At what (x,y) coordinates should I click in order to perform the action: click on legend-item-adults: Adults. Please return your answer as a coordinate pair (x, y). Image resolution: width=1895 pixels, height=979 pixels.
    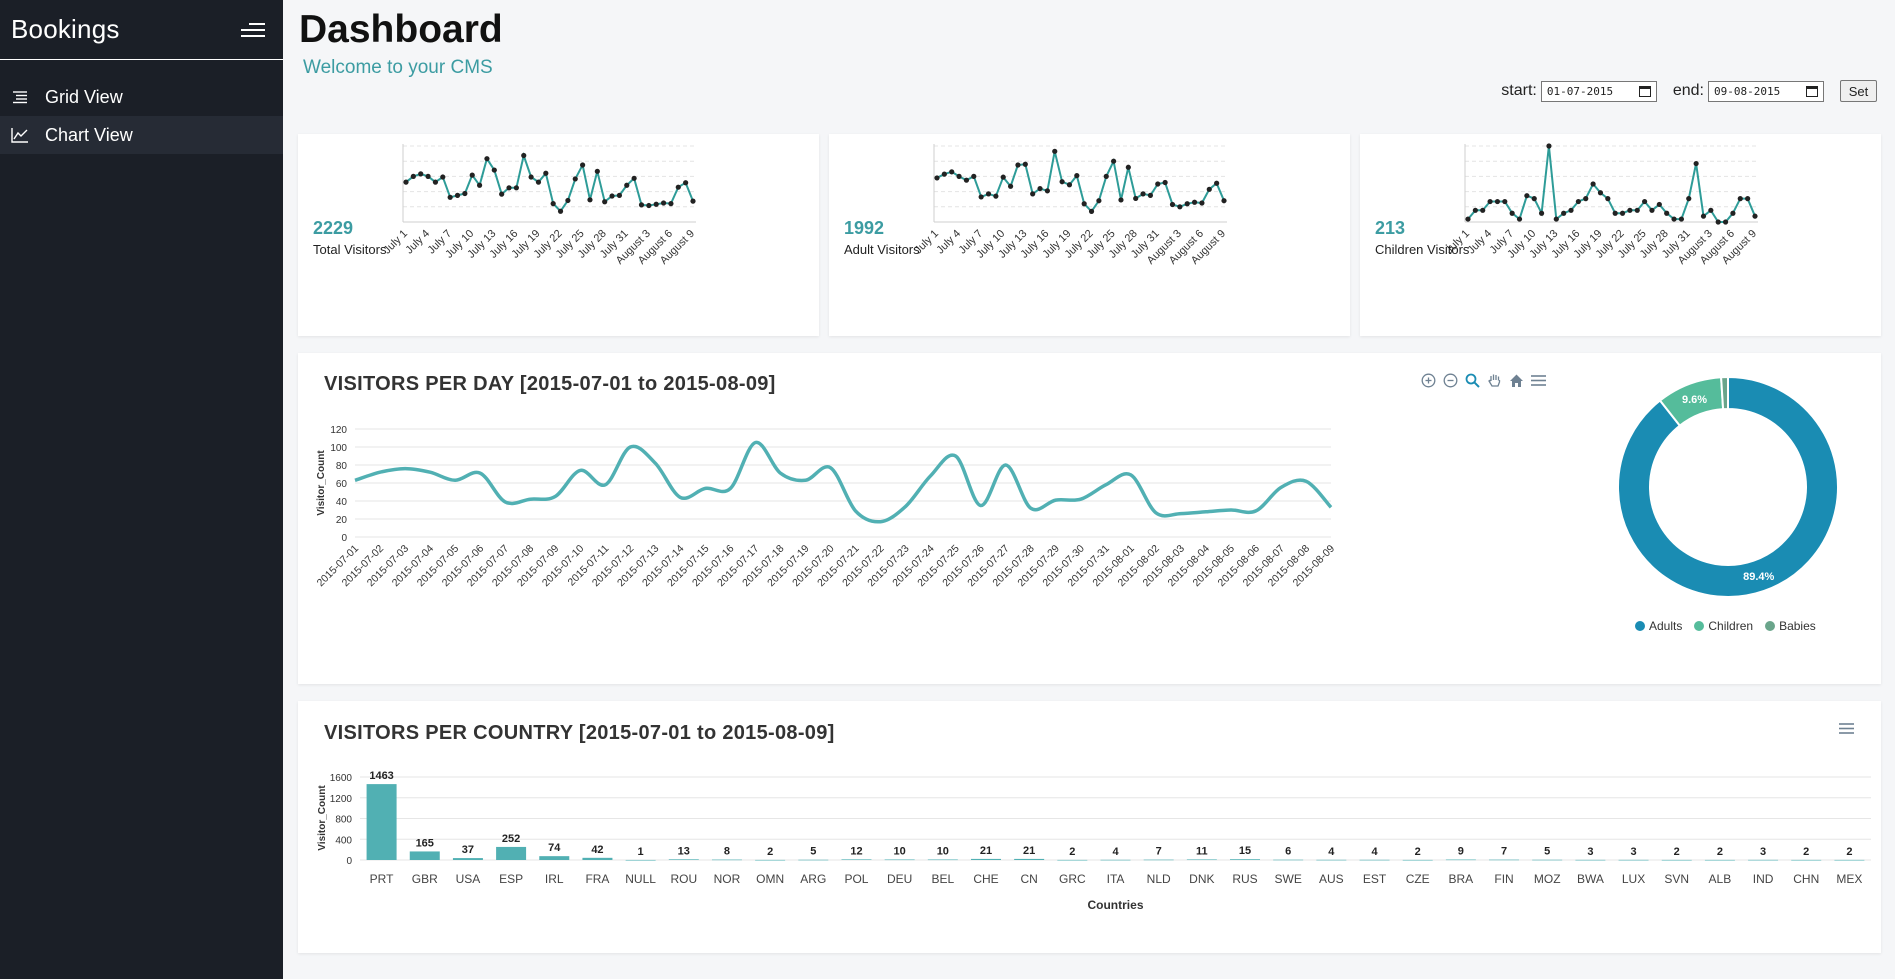
    Looking at the image, I should click on (1658, 626).